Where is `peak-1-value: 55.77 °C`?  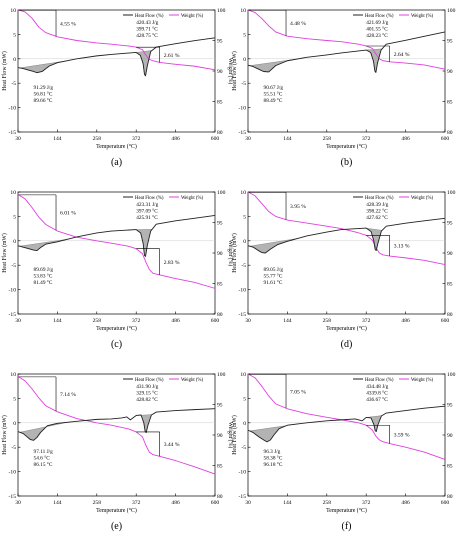
peak-1-value: 55.77 °C is located at coordinates (273, 275).